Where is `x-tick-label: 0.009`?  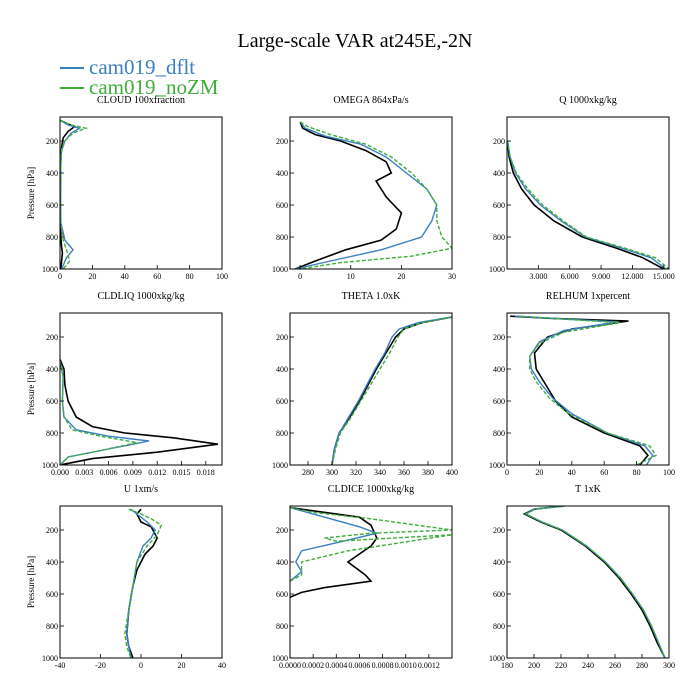
x-tick-label: 0.009 is located at coordinates (133, 472).